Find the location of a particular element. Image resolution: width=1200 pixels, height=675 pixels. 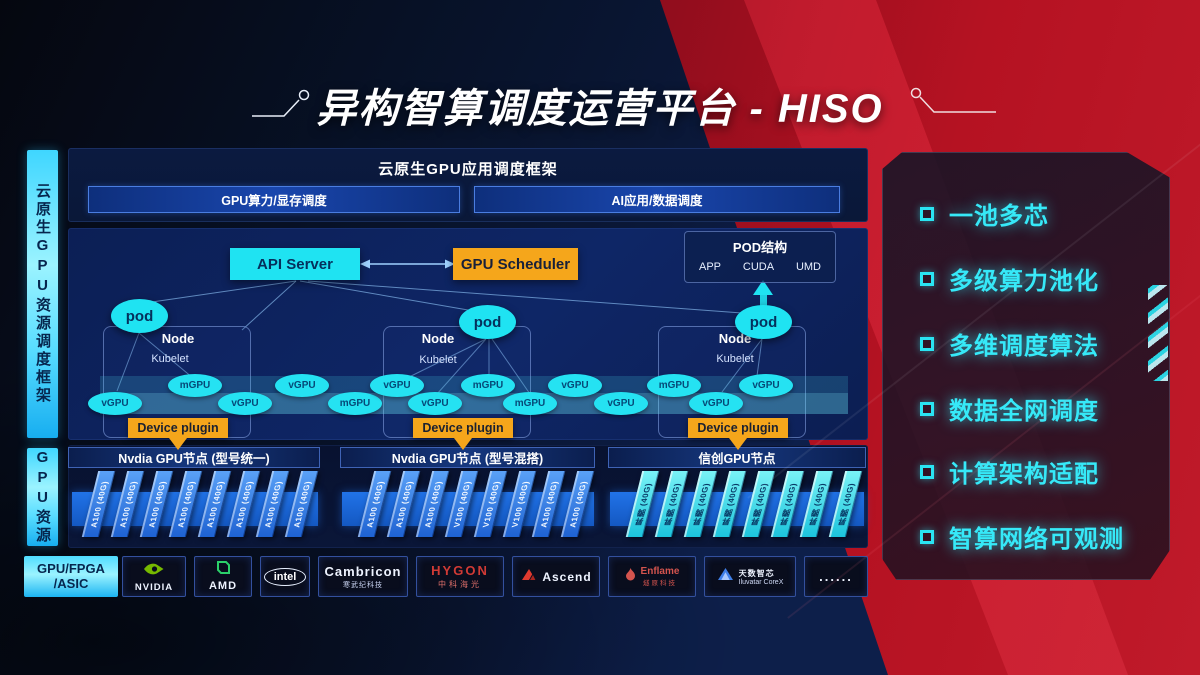

pod-structure-title: POD结构 is located at coordinates (760, 247).